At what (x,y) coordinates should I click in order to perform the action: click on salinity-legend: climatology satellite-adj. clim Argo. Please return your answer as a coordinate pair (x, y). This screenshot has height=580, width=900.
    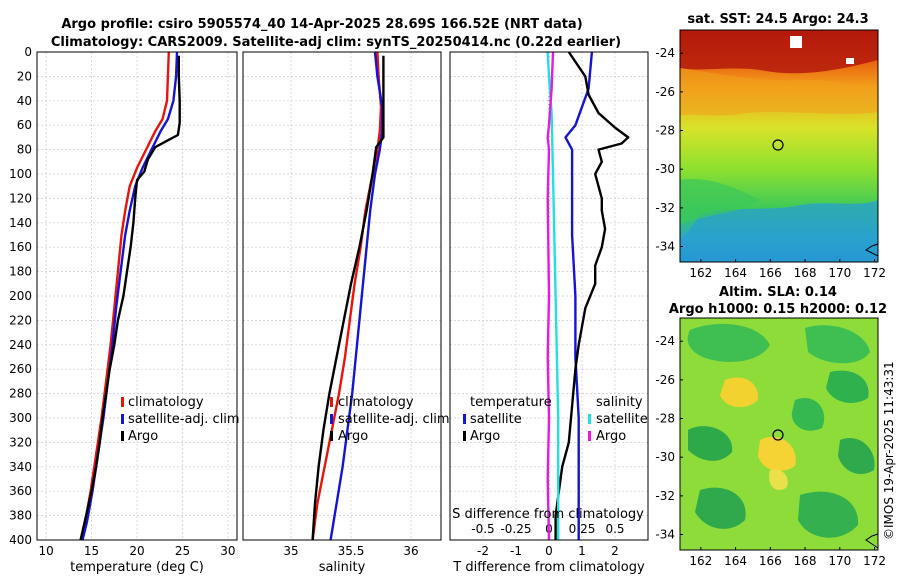
    Looking at the image, I should click on (390, 419).